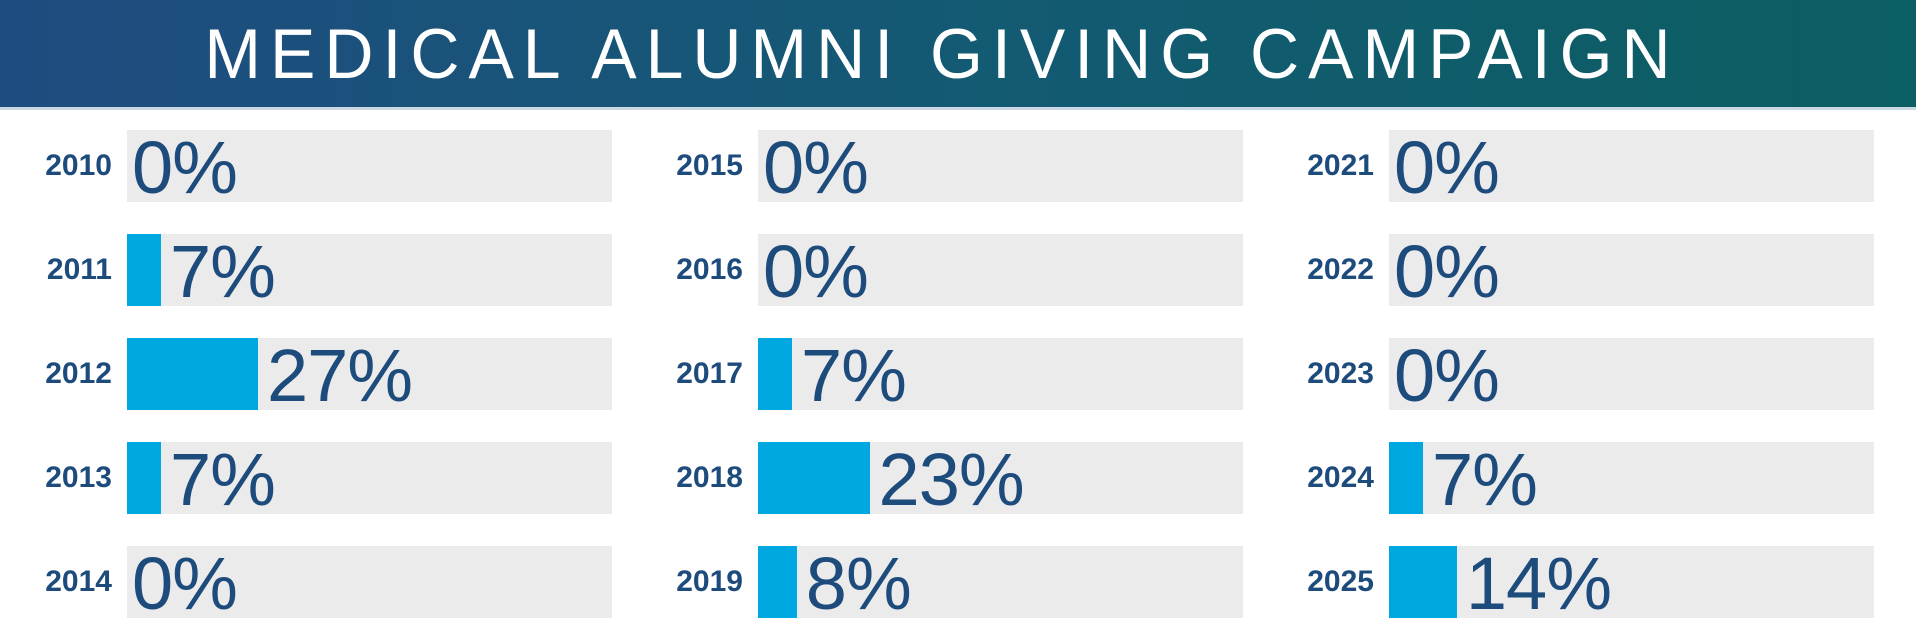 The width and height of the screenshot is (1916, 643). What do you see at coordinates (858, 583) in the screenshot?
I see `bar-value-label: 8%` at bounding box center [858, 583].